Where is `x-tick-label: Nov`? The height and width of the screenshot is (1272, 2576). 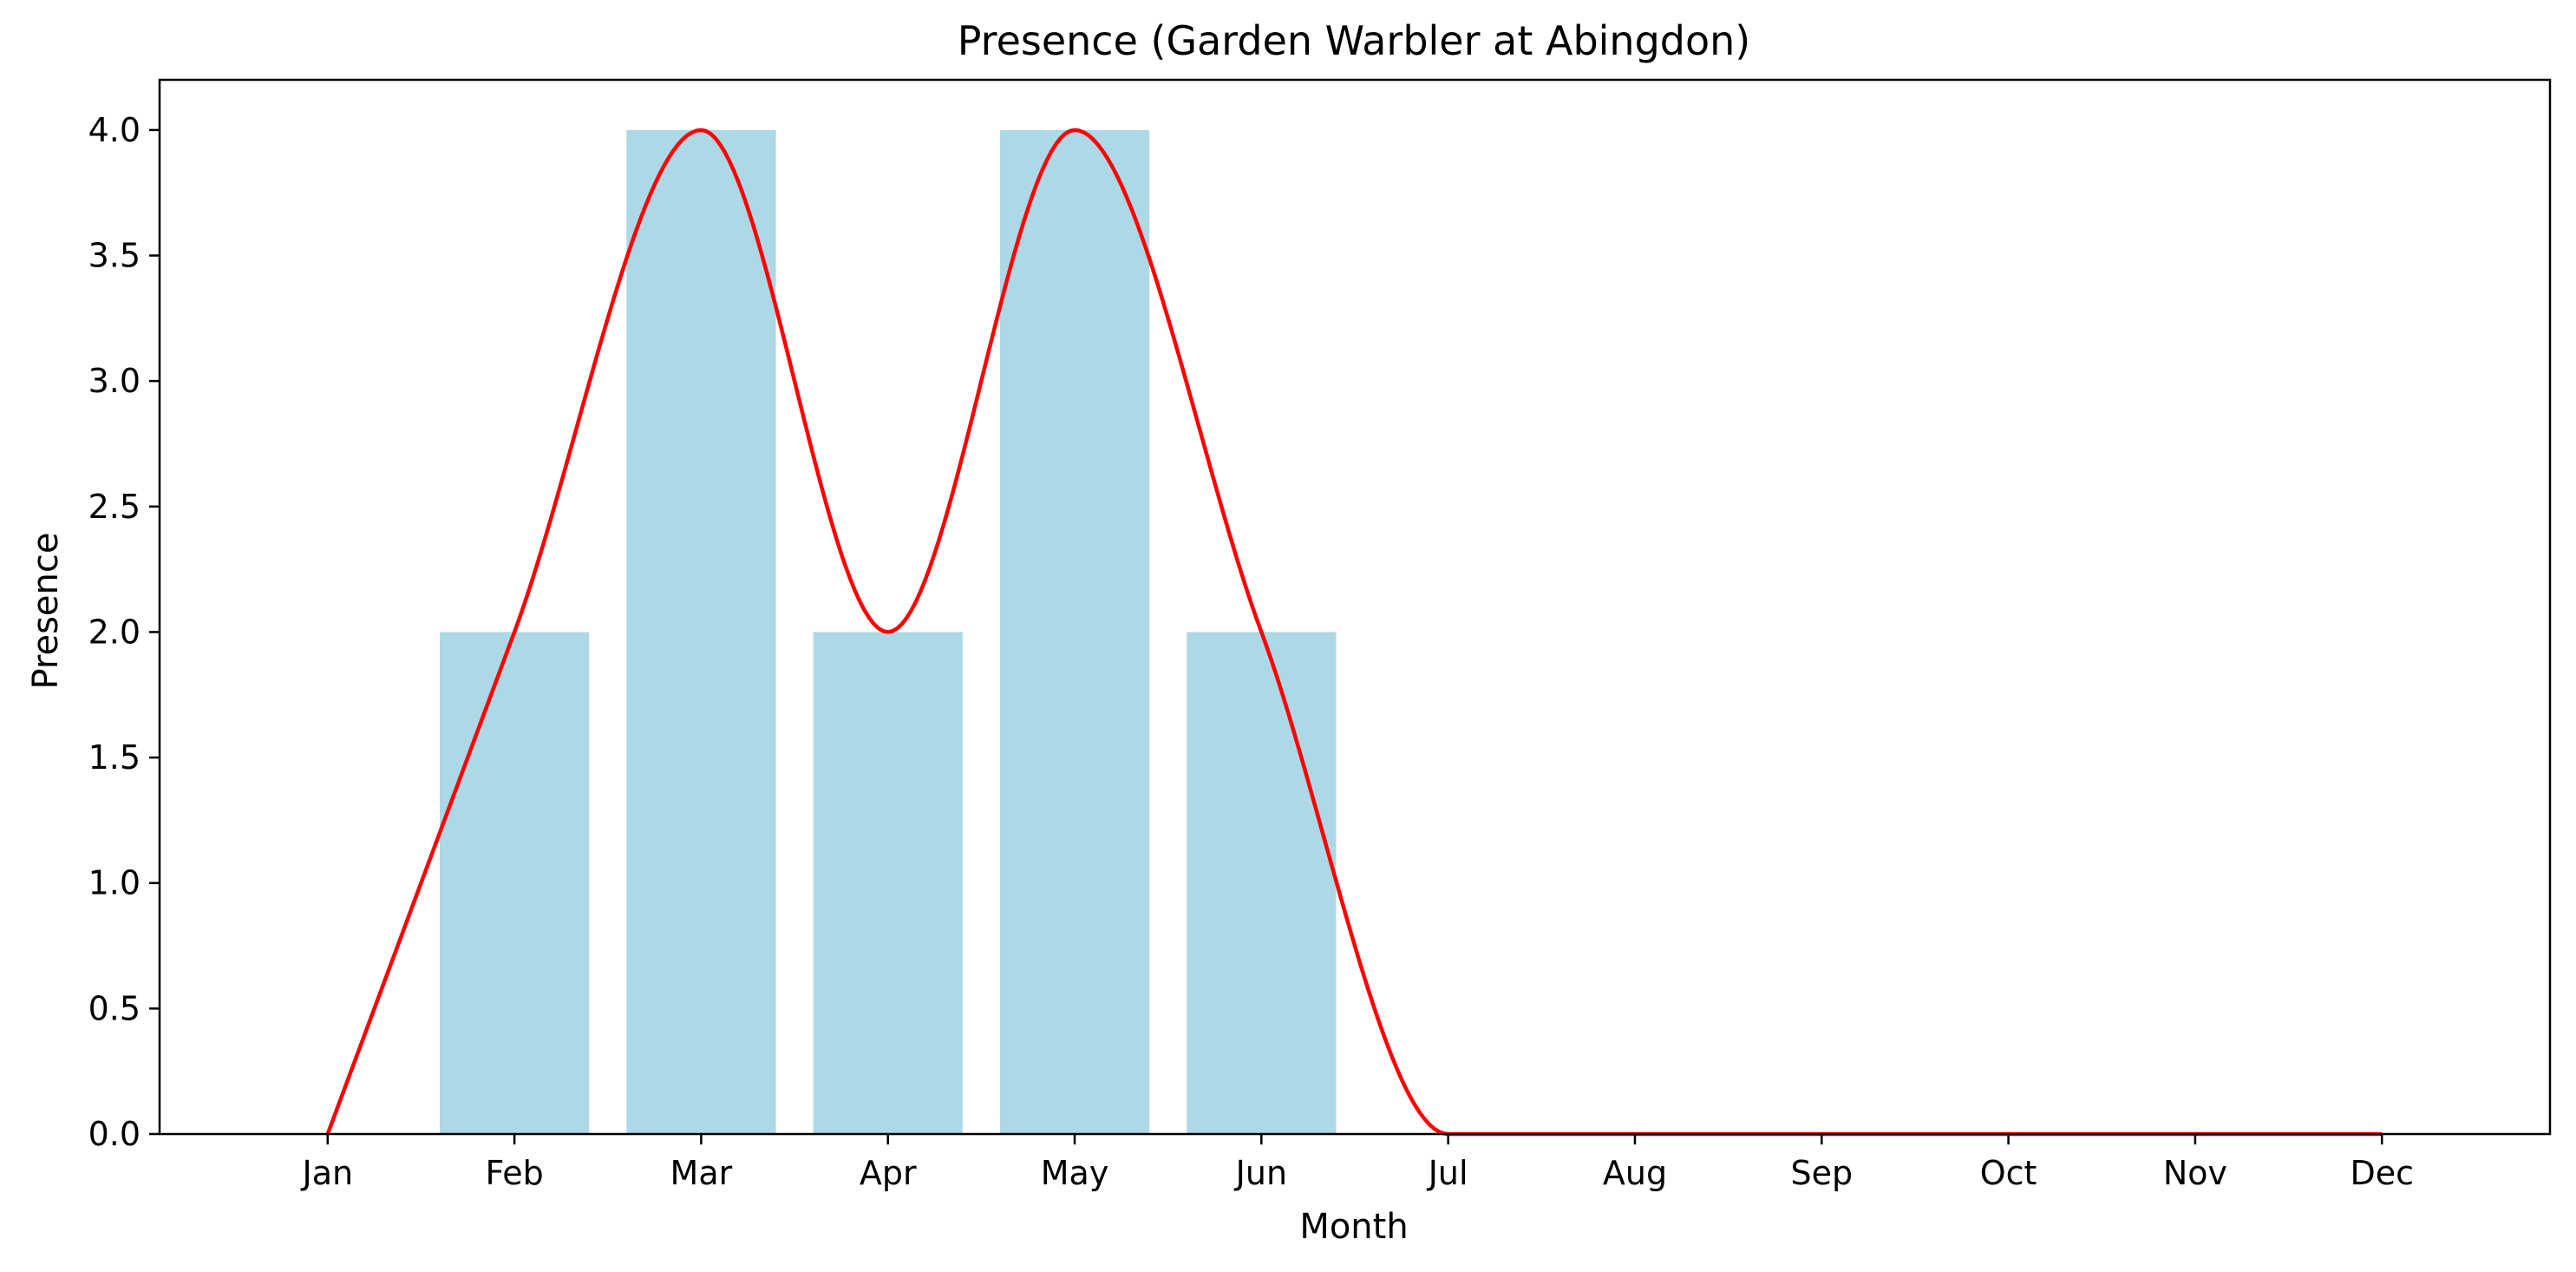 x-tick-label: Nov is located at coordinates (2195, 1173).